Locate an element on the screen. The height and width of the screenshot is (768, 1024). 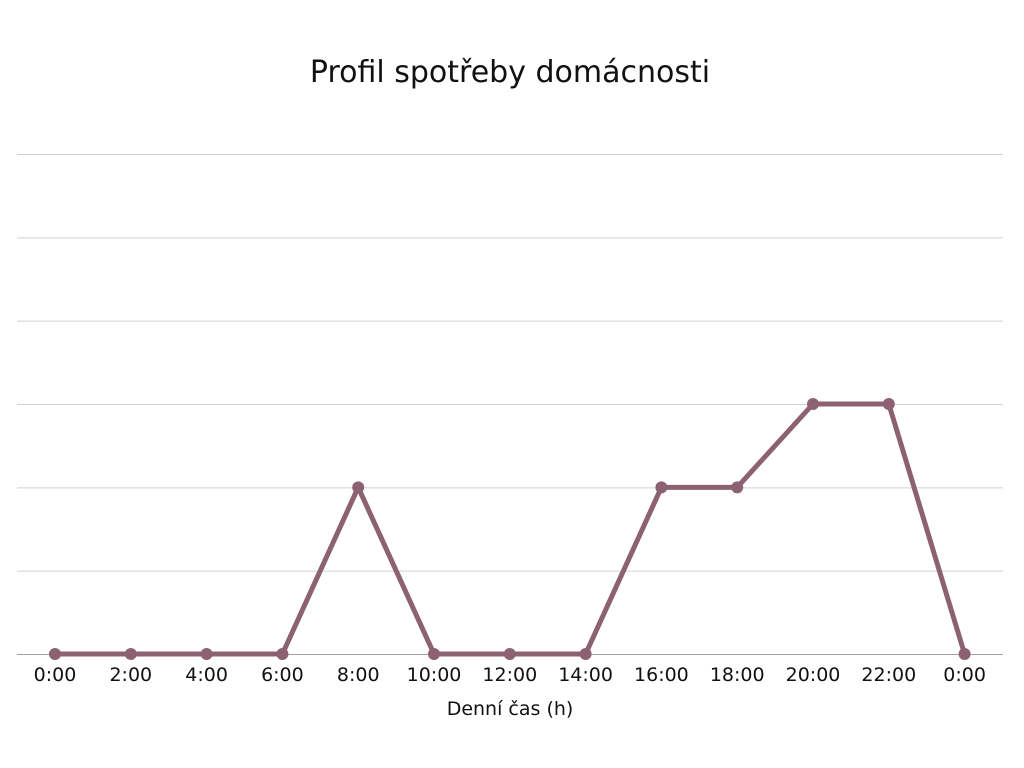
x-tick-label: 4:00 is located at coordinates (206, 675).